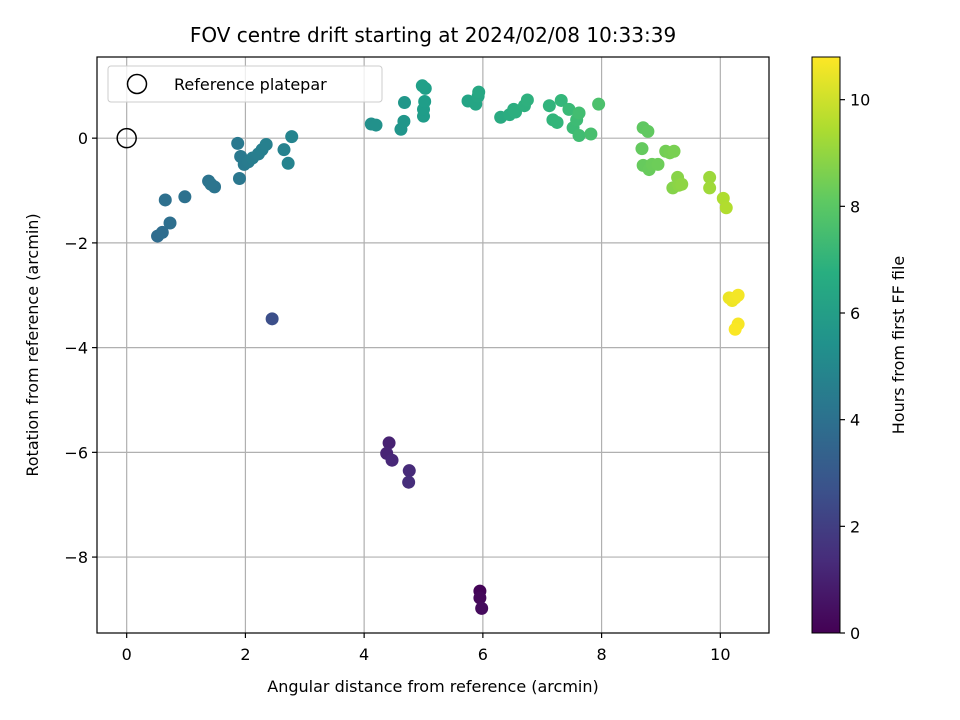 This screenshot has height=720, width=960. I want to click on x-tick-label: 0, so click(127, 654).